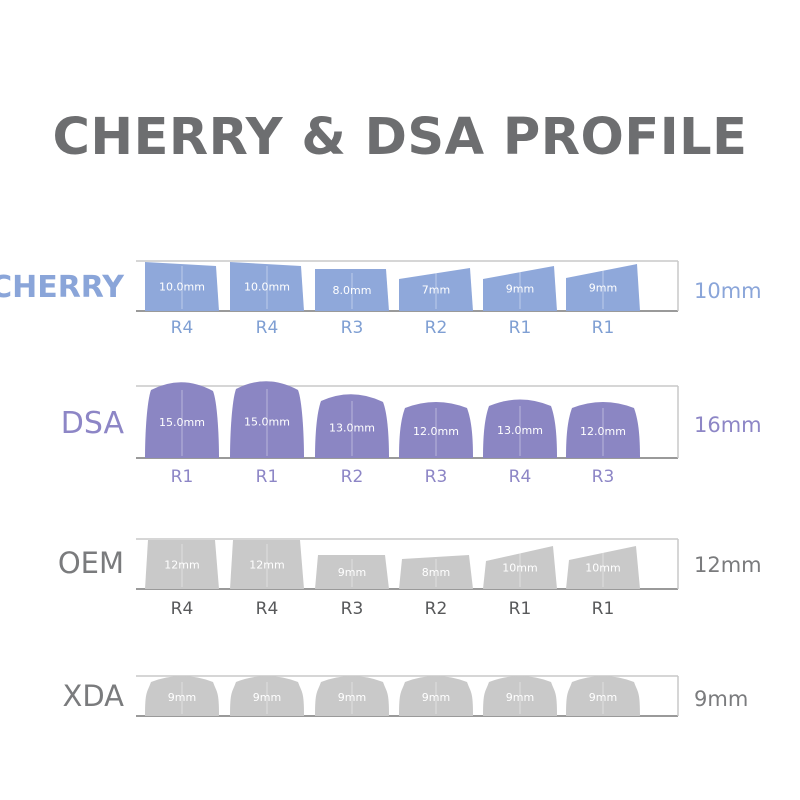  What do you see at coordinates (721, 699) in the screenshot?
I see `total-height-label: 9mm` at bounding box center [721, 699].